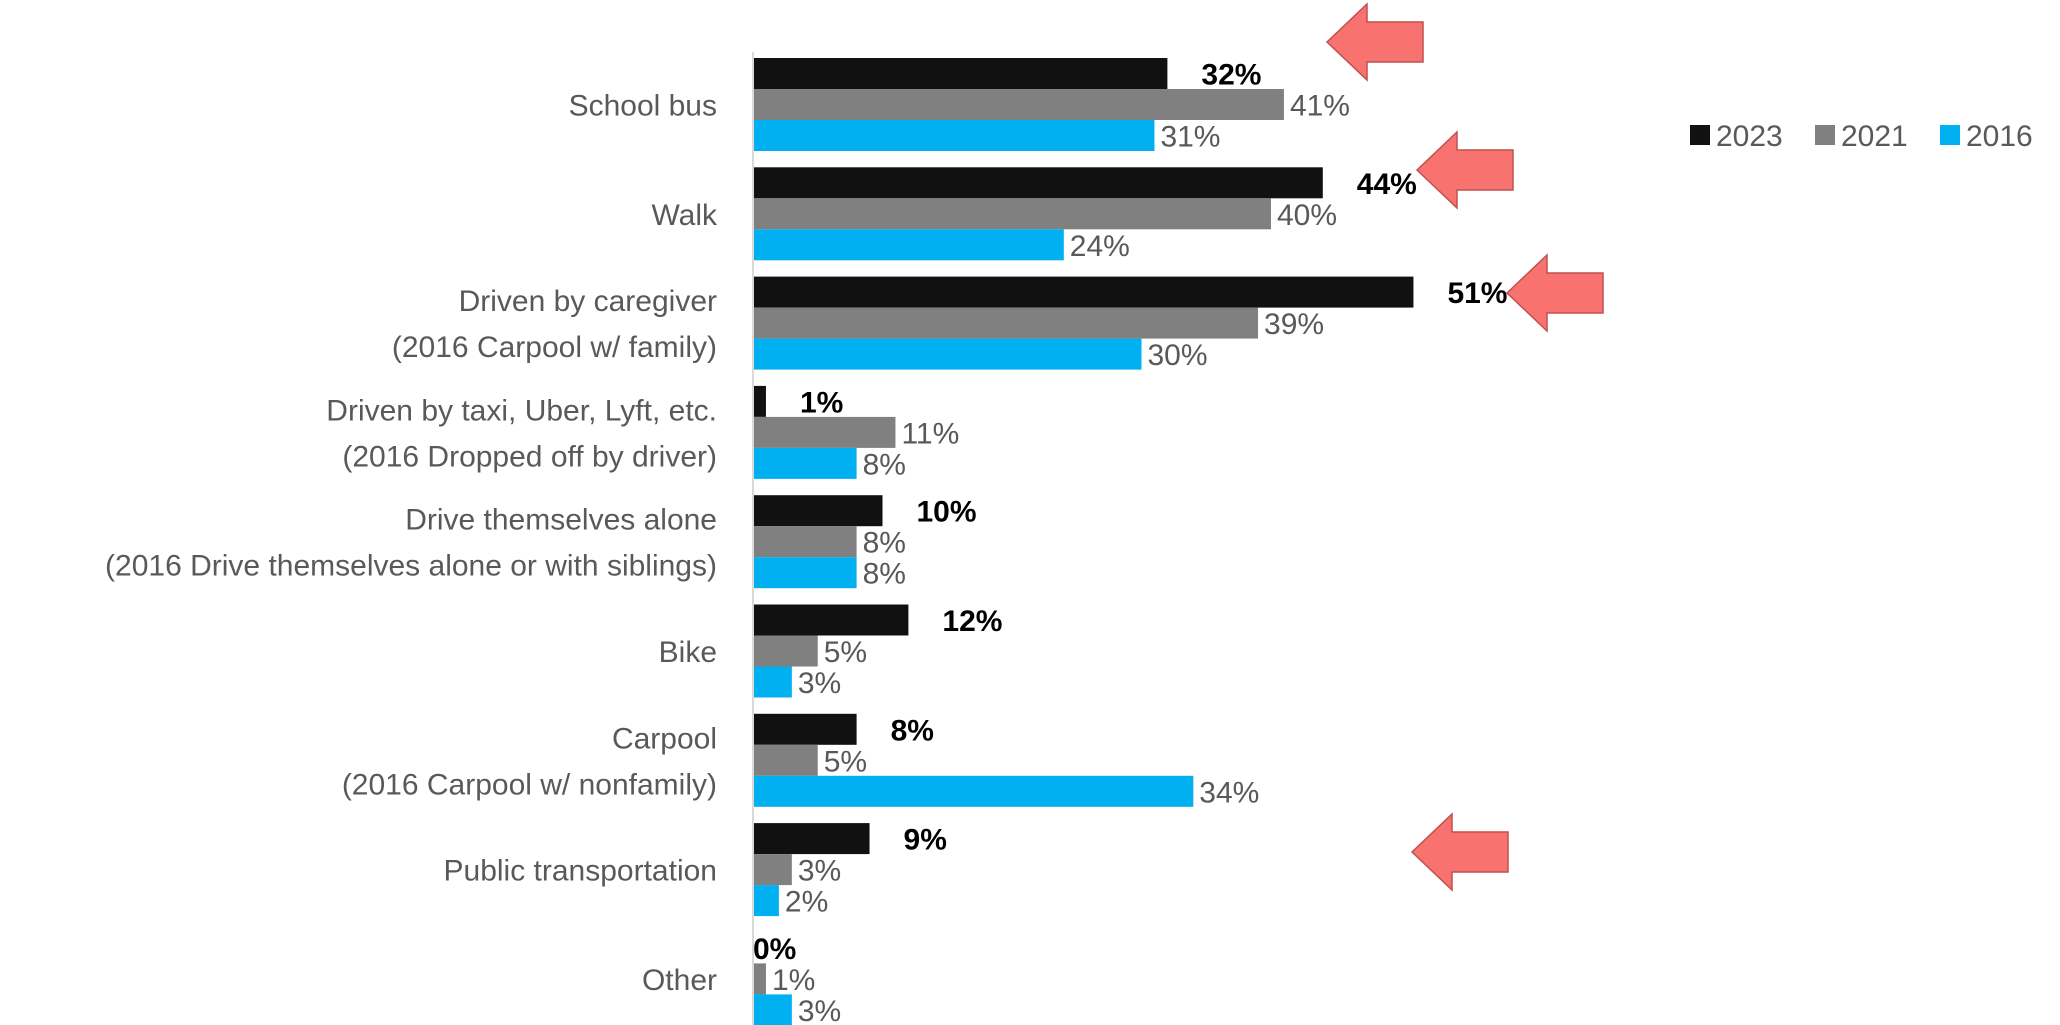 The image size is (2060, 1025). What do you see at coordinates (925, 840) in the screenshot?
I see `data-label-2023: 9%` at bounding box center [925, 840].